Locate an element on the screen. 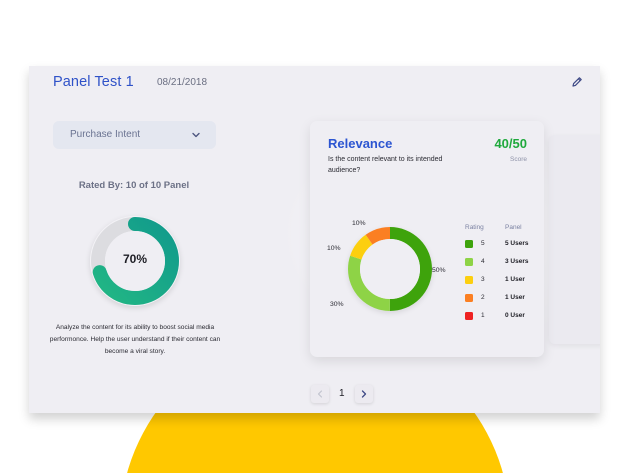  donut-label-rating-5: 50% is located at coordinates (439, 270).